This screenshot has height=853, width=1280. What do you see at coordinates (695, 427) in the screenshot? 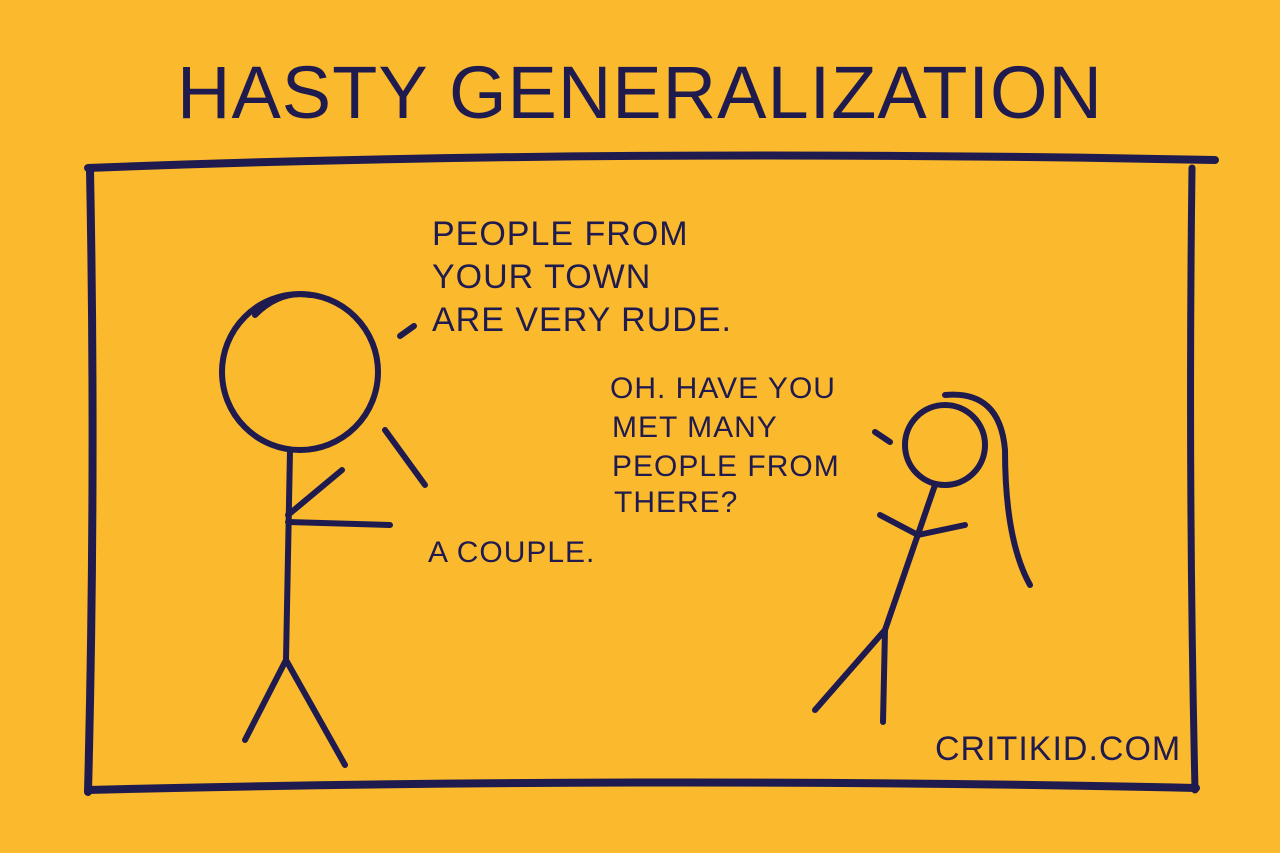
I see `svg-text: MET MANY` at bounding box center [695, 427].